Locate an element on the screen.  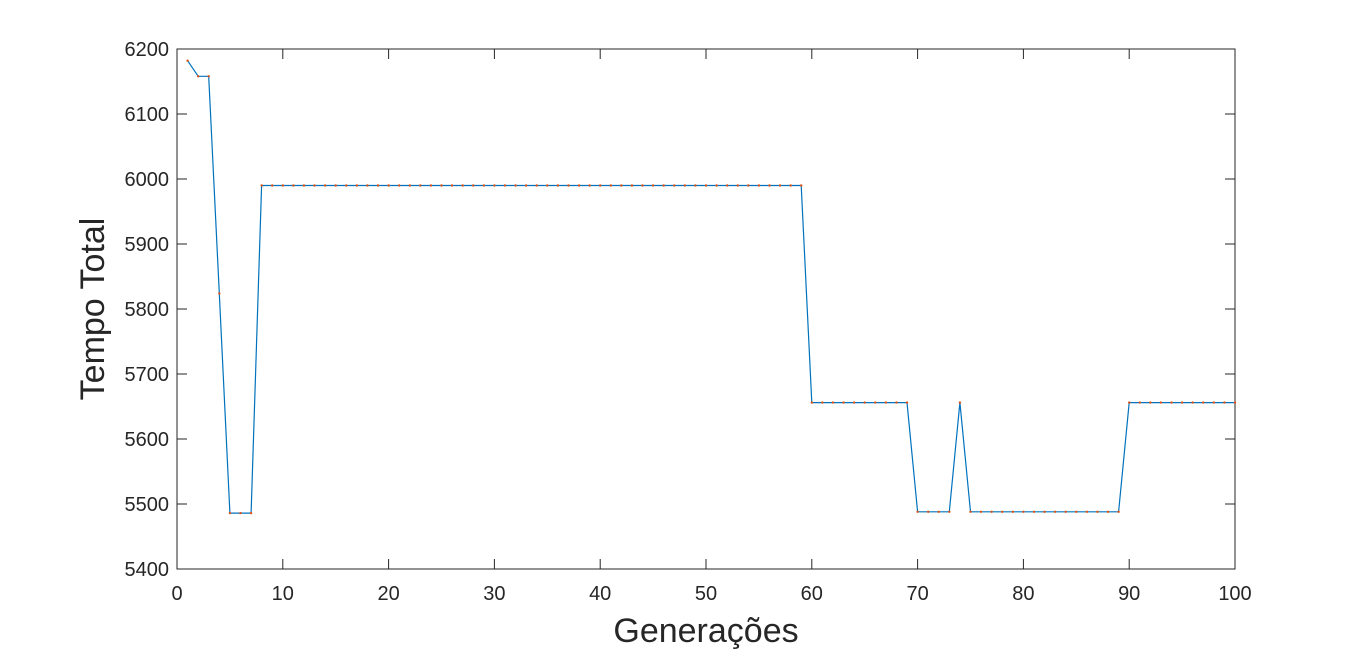
x-axis-label: Generações is located at coordinates (705, 631).